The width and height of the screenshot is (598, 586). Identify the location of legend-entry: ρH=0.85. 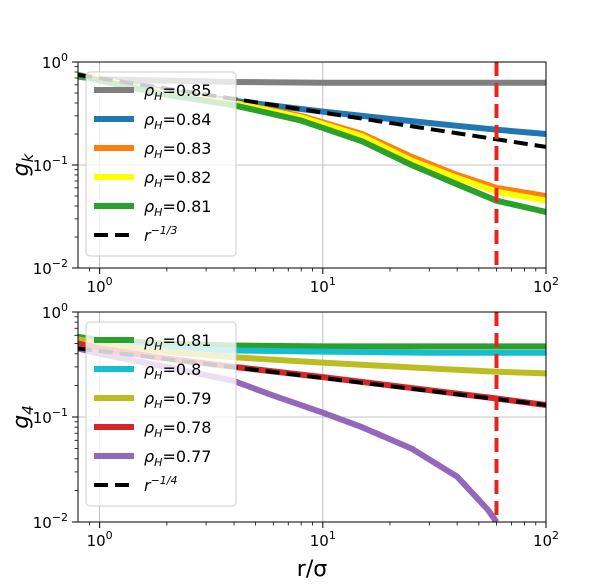
(177, 92).